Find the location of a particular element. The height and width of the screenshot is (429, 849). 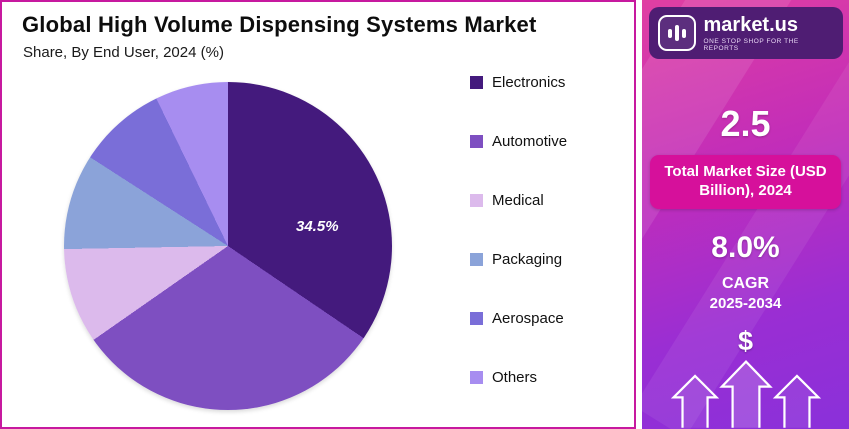

legend-item-others: Others is located at coordinates (518, 377).